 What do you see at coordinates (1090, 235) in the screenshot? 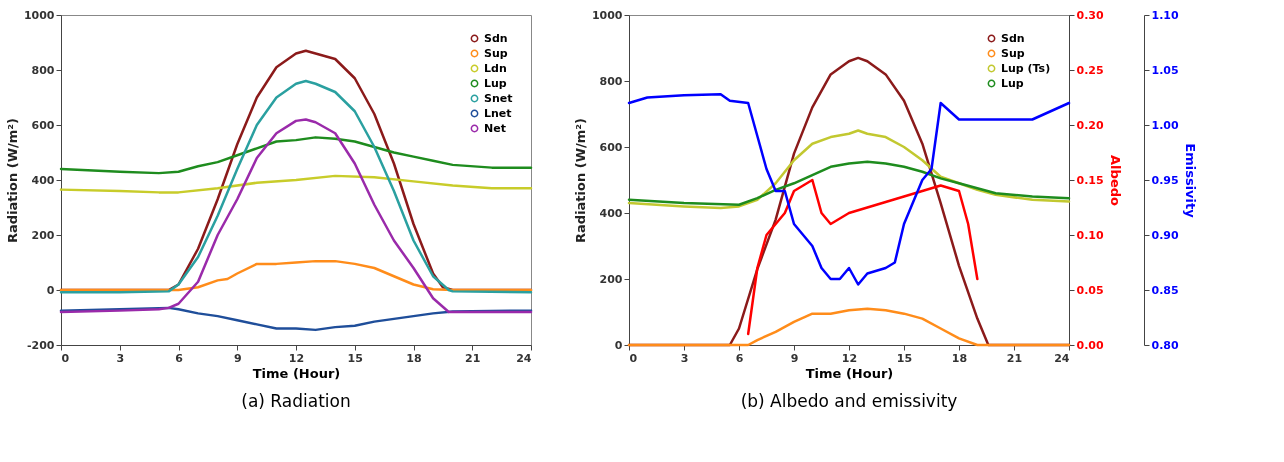
I see `y2-tick-label: 0.10` at bounding box center [1090, 235].